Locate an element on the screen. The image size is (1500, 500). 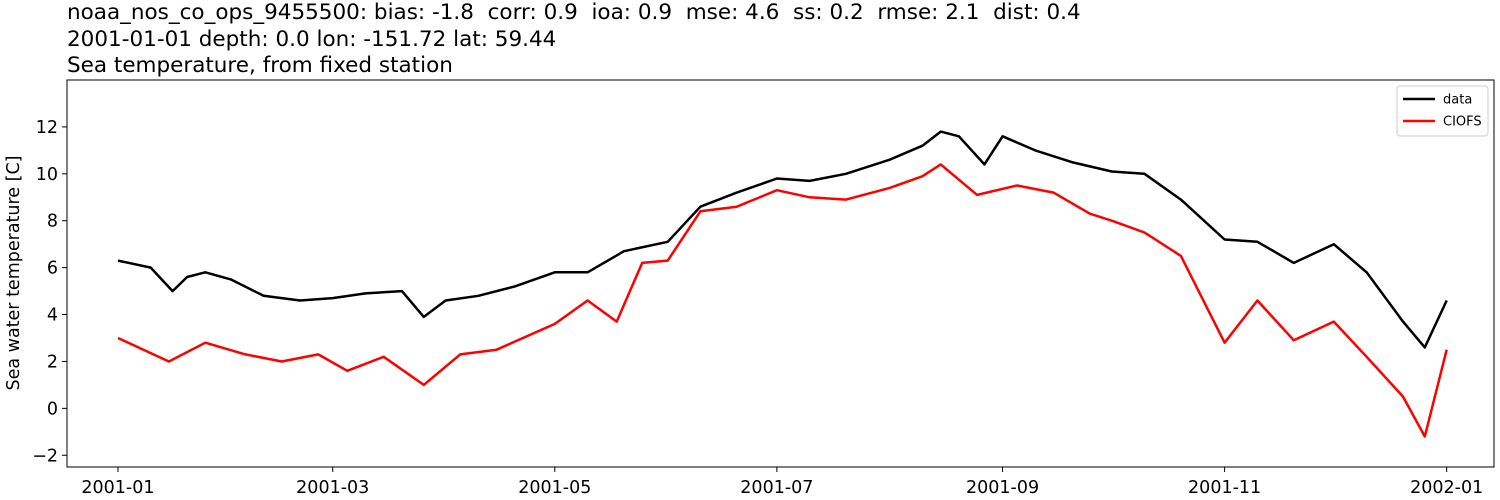
y-tick-label: 4 is located at coordinates (52, 316).